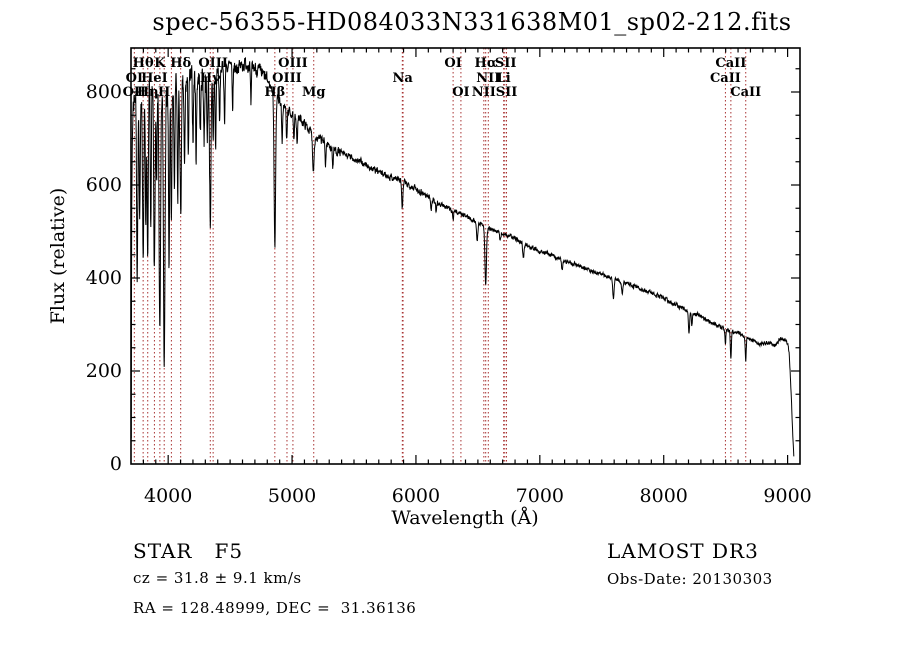 This screenshot has width=900, height=649. What do you see at coordinates (664, 496) in the screenshot?
I see `x-tick-label: 8000` at bounding box center [664, 496].